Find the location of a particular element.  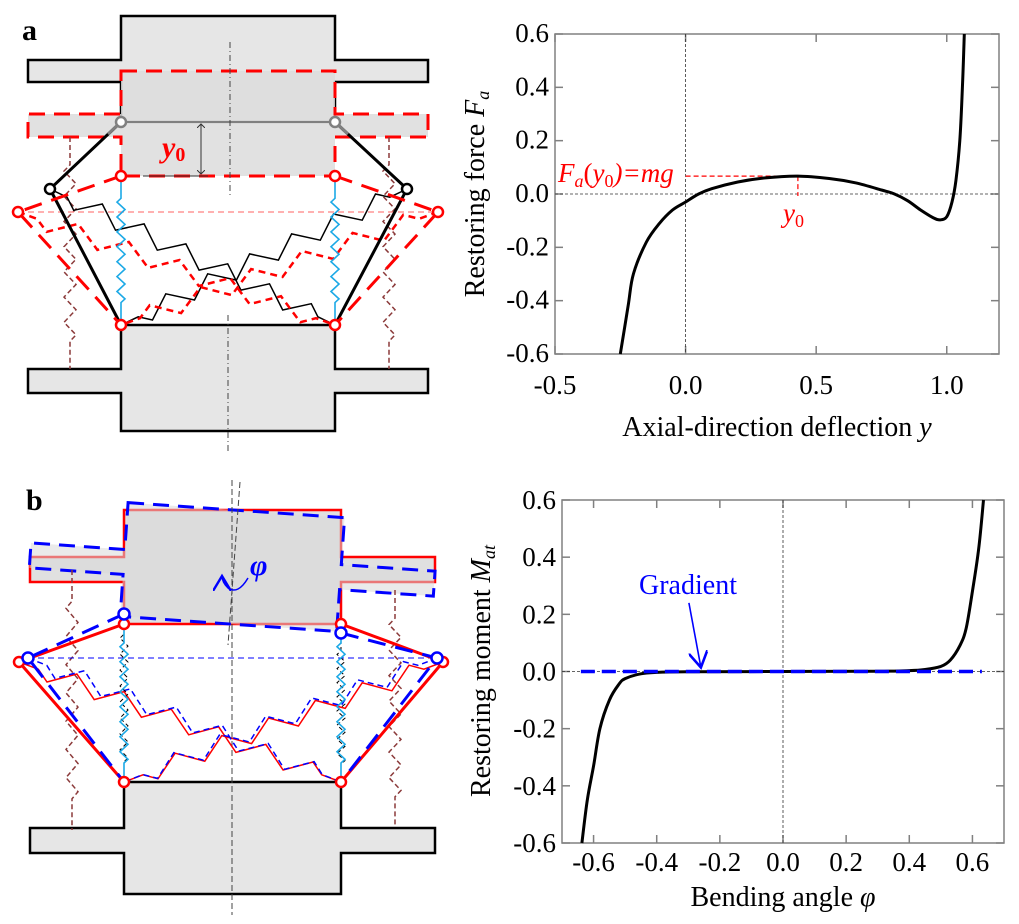

x-axis-label: Axial-direction deflection y is located at coordinates (777, 427).